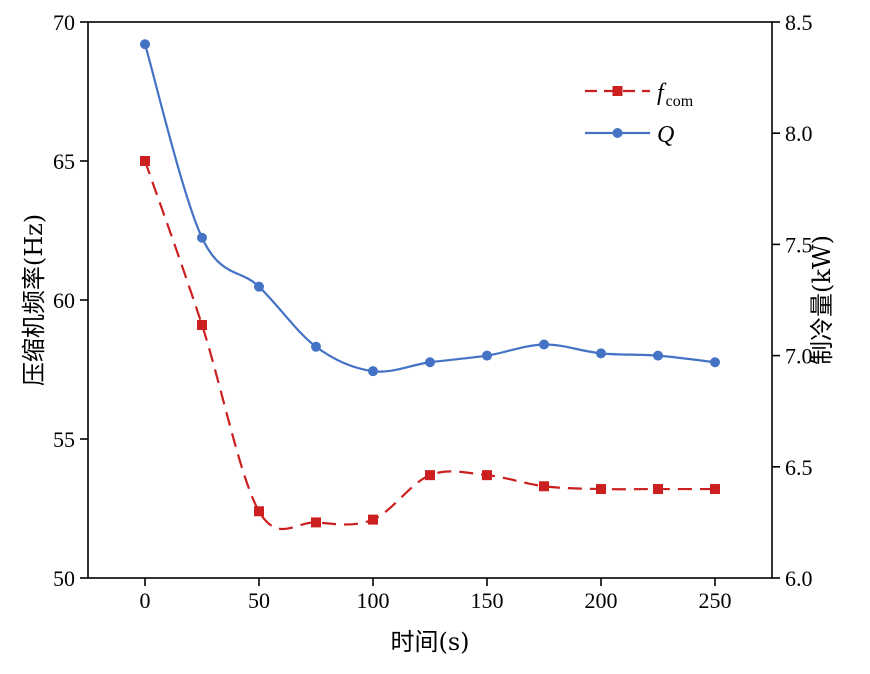 The height and width of the screenshot is (674, 870). What do you see at coordinates (639, 114) in the screenshot?
I see `legend: f com Q` at bounding box center [639, 114].